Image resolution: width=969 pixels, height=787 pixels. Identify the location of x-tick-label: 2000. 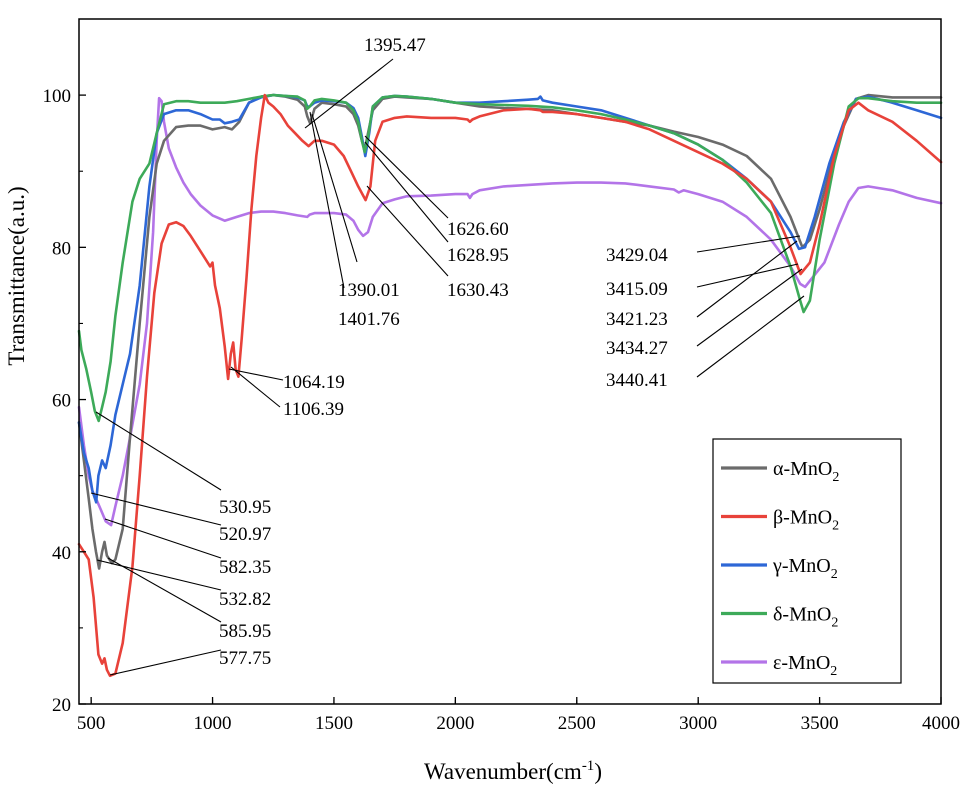
(455, 723).